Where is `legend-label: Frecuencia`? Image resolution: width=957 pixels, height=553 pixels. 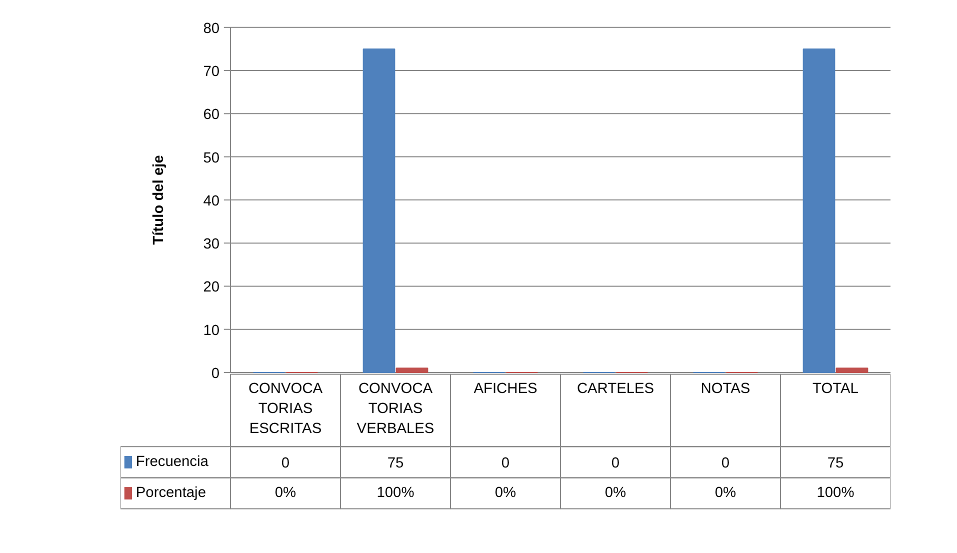 legend-label: Frecuencia is located at coordinates (173, 462).